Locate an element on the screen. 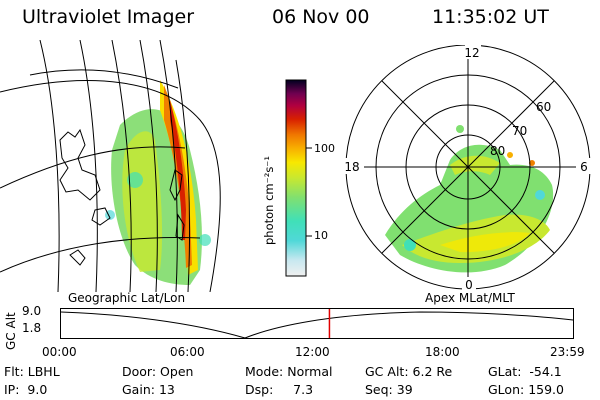 The image size is (600, 400). status-gain: Gain: 13 is located at coordinates (148, 389).